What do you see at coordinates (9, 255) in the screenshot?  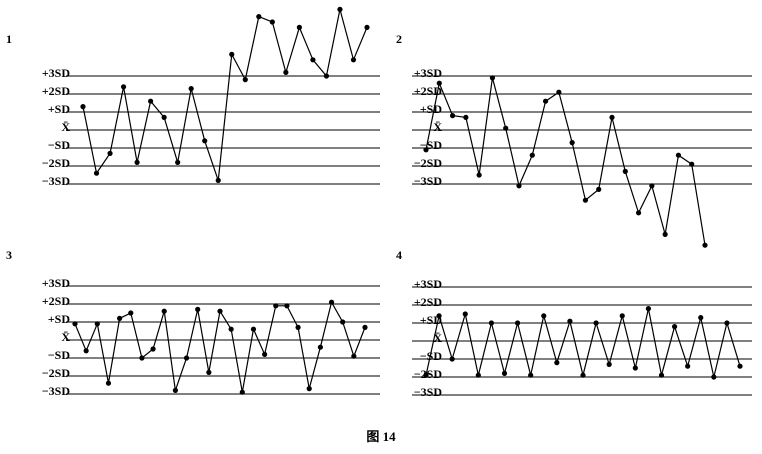 I see `panel-title: 3` at bounding box center [9, 255].